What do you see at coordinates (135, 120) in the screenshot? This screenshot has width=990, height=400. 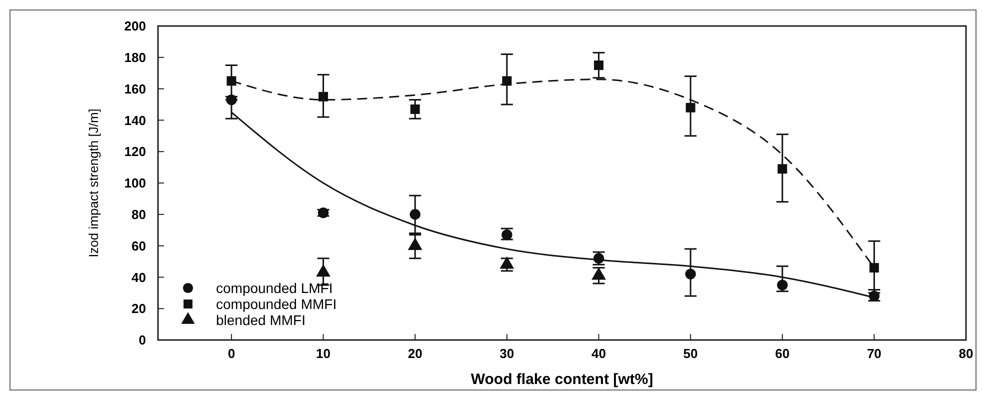 I see `y-tick-label: 140` at bounding box center [135, 120].